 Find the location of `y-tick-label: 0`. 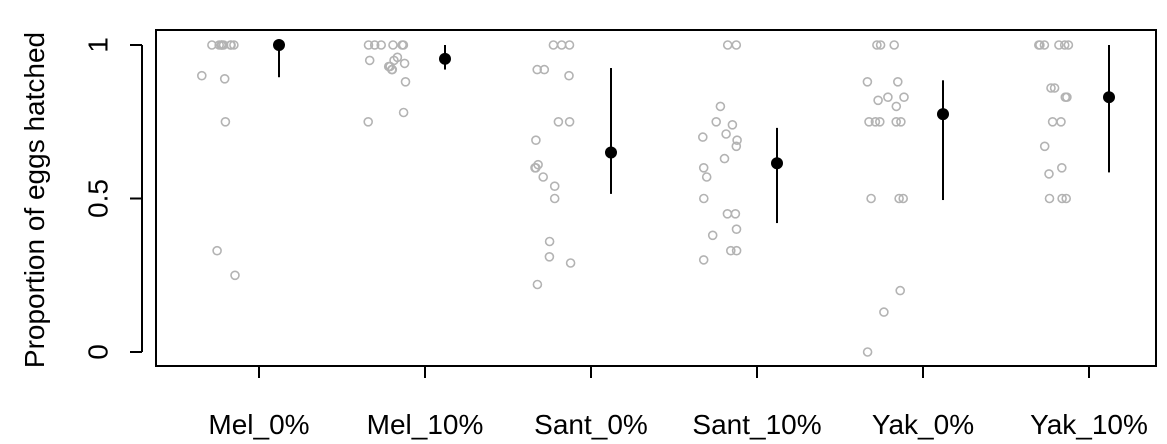

y-tick-label: 0 is located at coordinates (97, 352).